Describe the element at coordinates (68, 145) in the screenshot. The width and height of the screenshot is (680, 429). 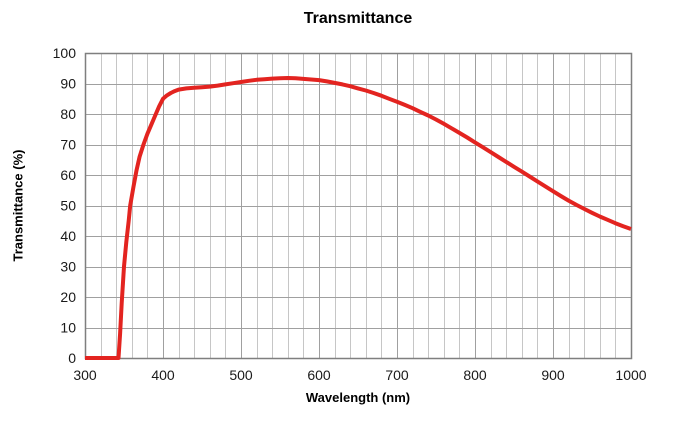
I see `y-tick-label: 70` at that location.